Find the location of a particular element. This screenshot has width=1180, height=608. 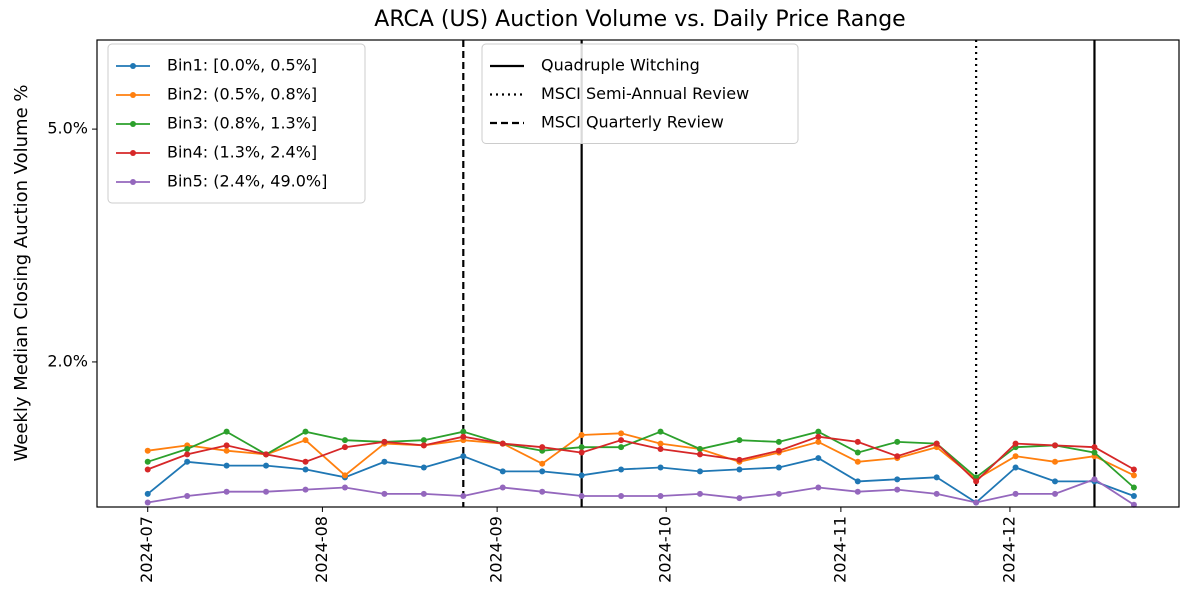

legend-label: Quadruple Witching is located at coordinates (620, 65).